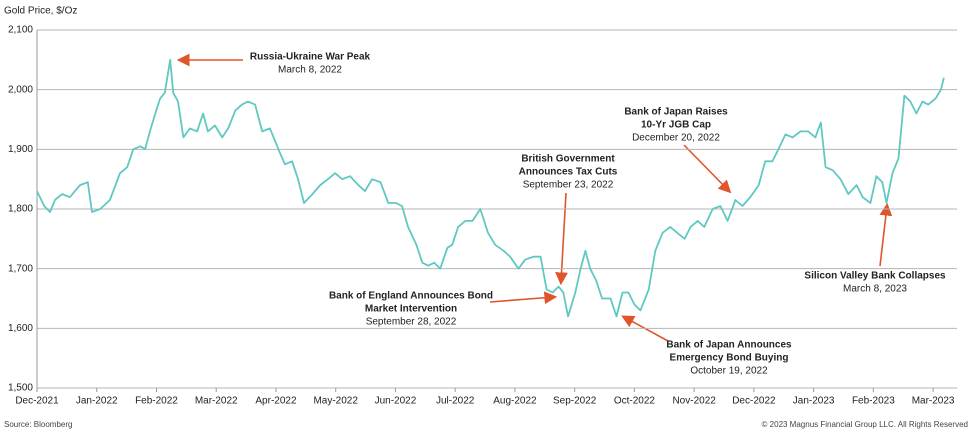 This screenshot has height=434, width=975. I want to click on y-tick-label: 2,000, so click(20, 89).